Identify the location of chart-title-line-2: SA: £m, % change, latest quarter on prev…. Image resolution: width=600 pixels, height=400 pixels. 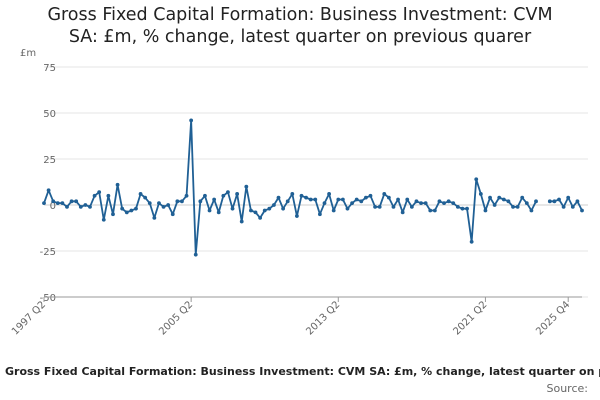
(300, 37).